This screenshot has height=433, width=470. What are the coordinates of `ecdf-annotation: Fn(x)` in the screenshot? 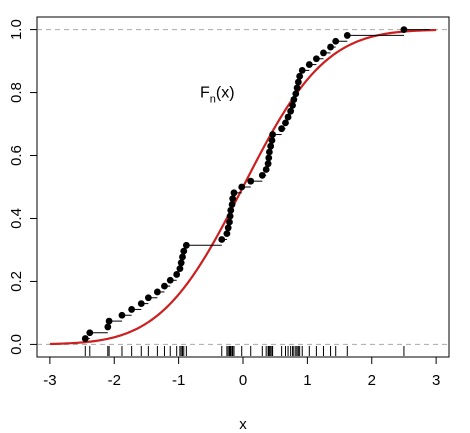 It's located at (217, 95).